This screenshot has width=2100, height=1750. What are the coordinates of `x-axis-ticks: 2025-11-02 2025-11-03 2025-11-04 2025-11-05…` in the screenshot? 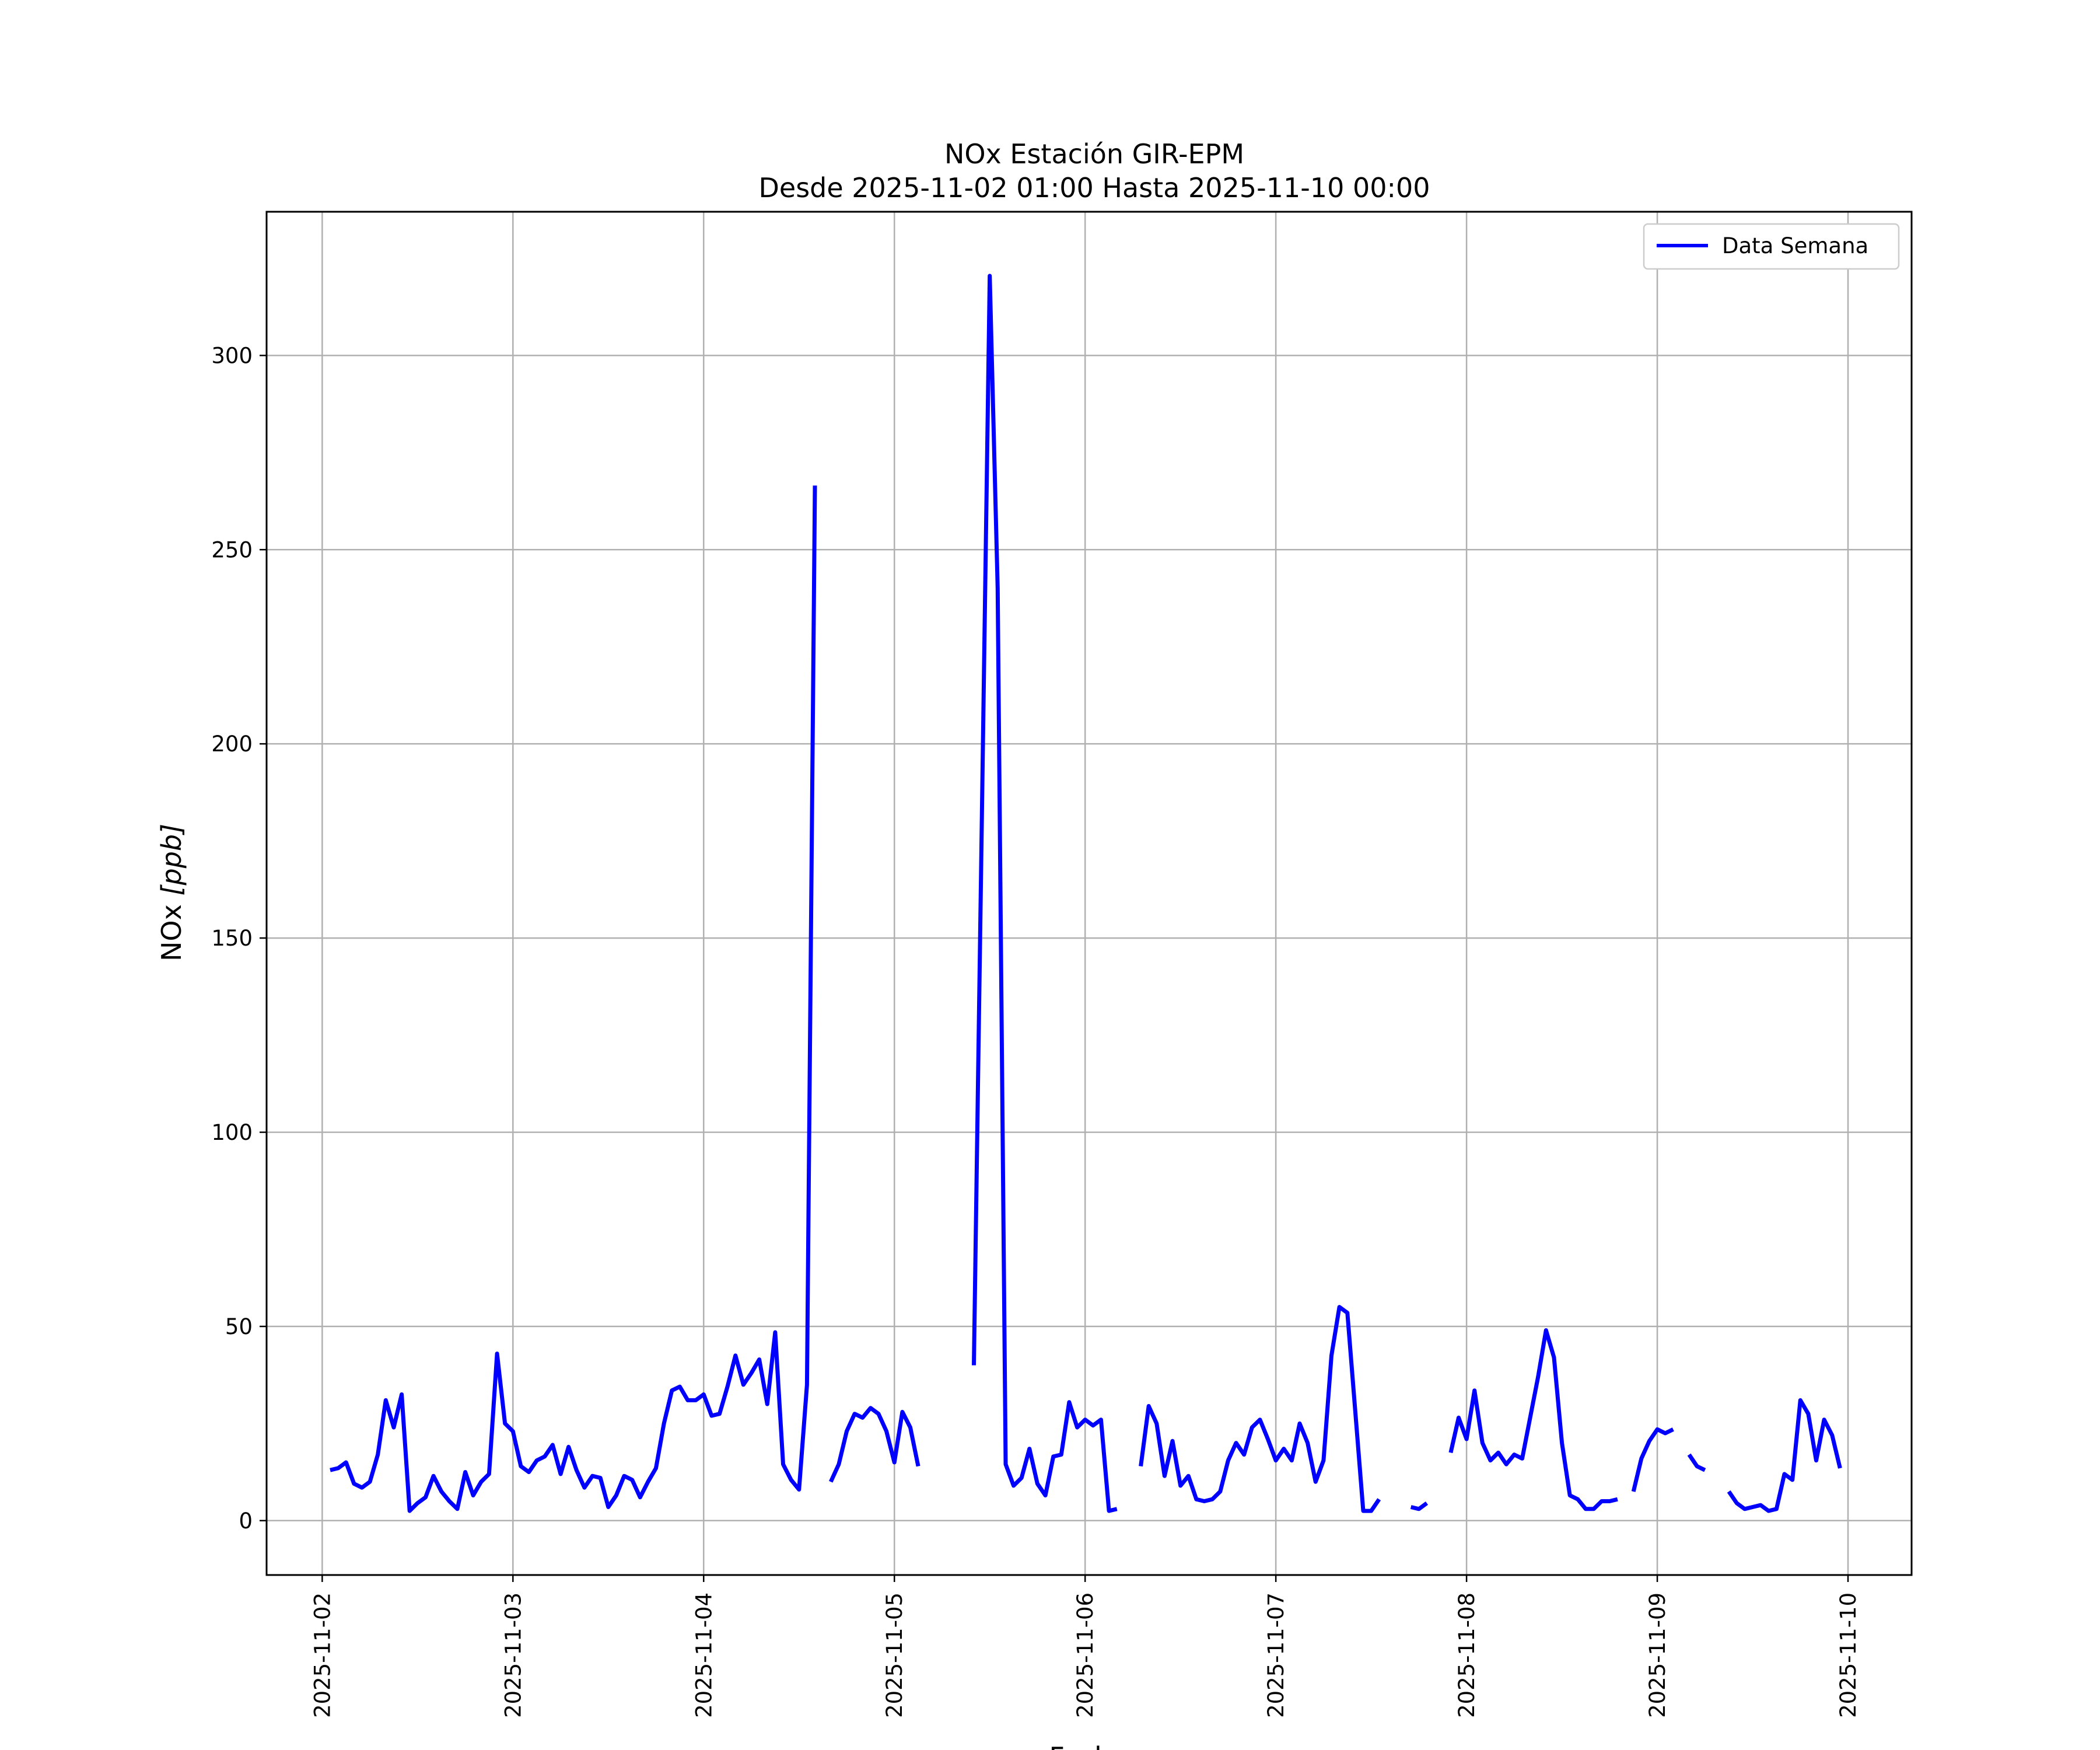 It's located at (1085, 1646).